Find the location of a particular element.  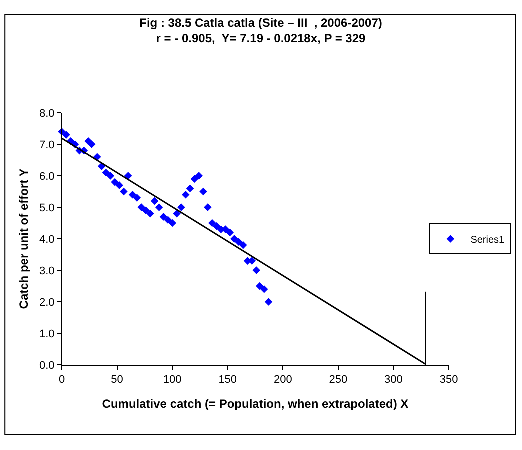

x-tick-label: 100 is located at coordinates (172, 380).